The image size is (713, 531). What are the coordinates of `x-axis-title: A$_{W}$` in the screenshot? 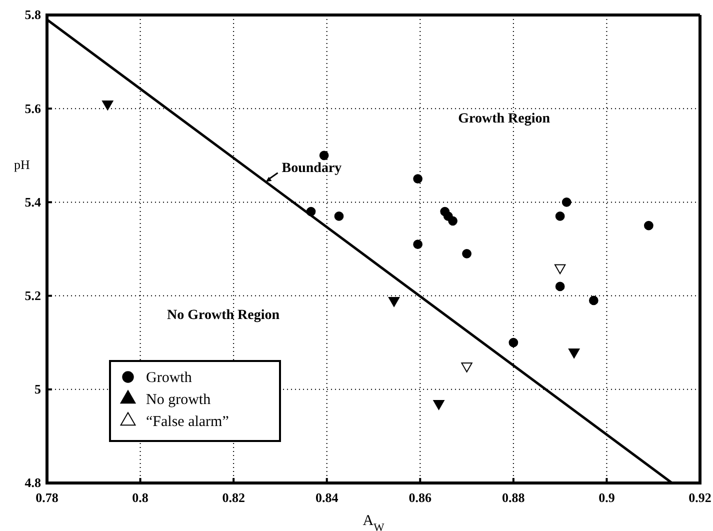 It's located at (373, 522).